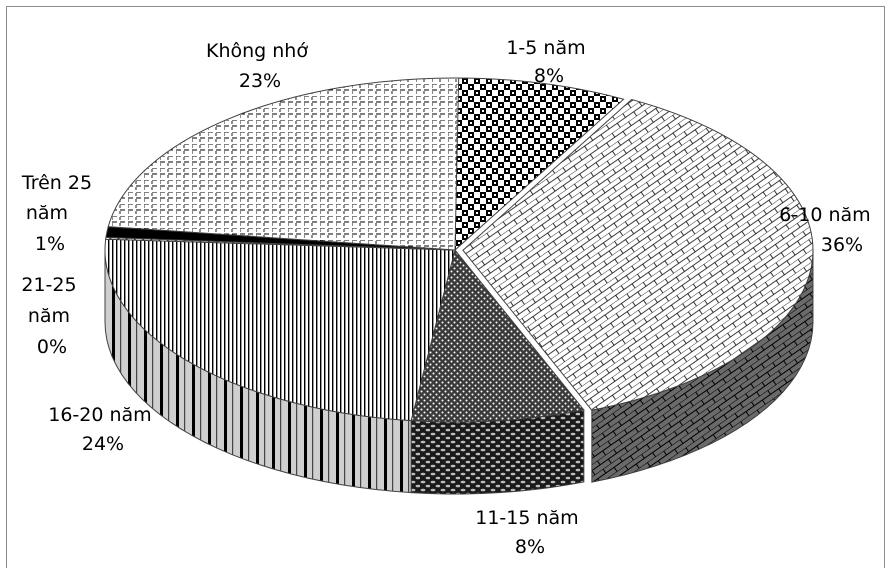  I want to click on data-label-6-10: 6-10 năm 36%, so click(827, 230).